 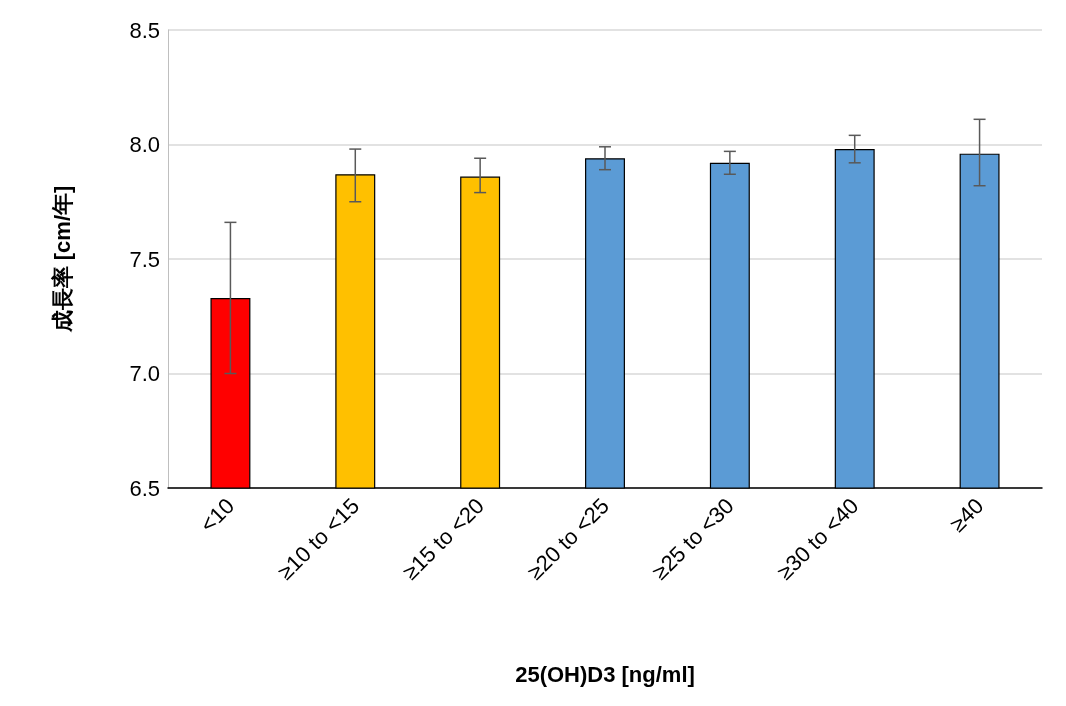 What do you see at coordinates (144, 30) in the screenshot?
I see `y-tick-label: 8.5` at bounding box center [144, 30].